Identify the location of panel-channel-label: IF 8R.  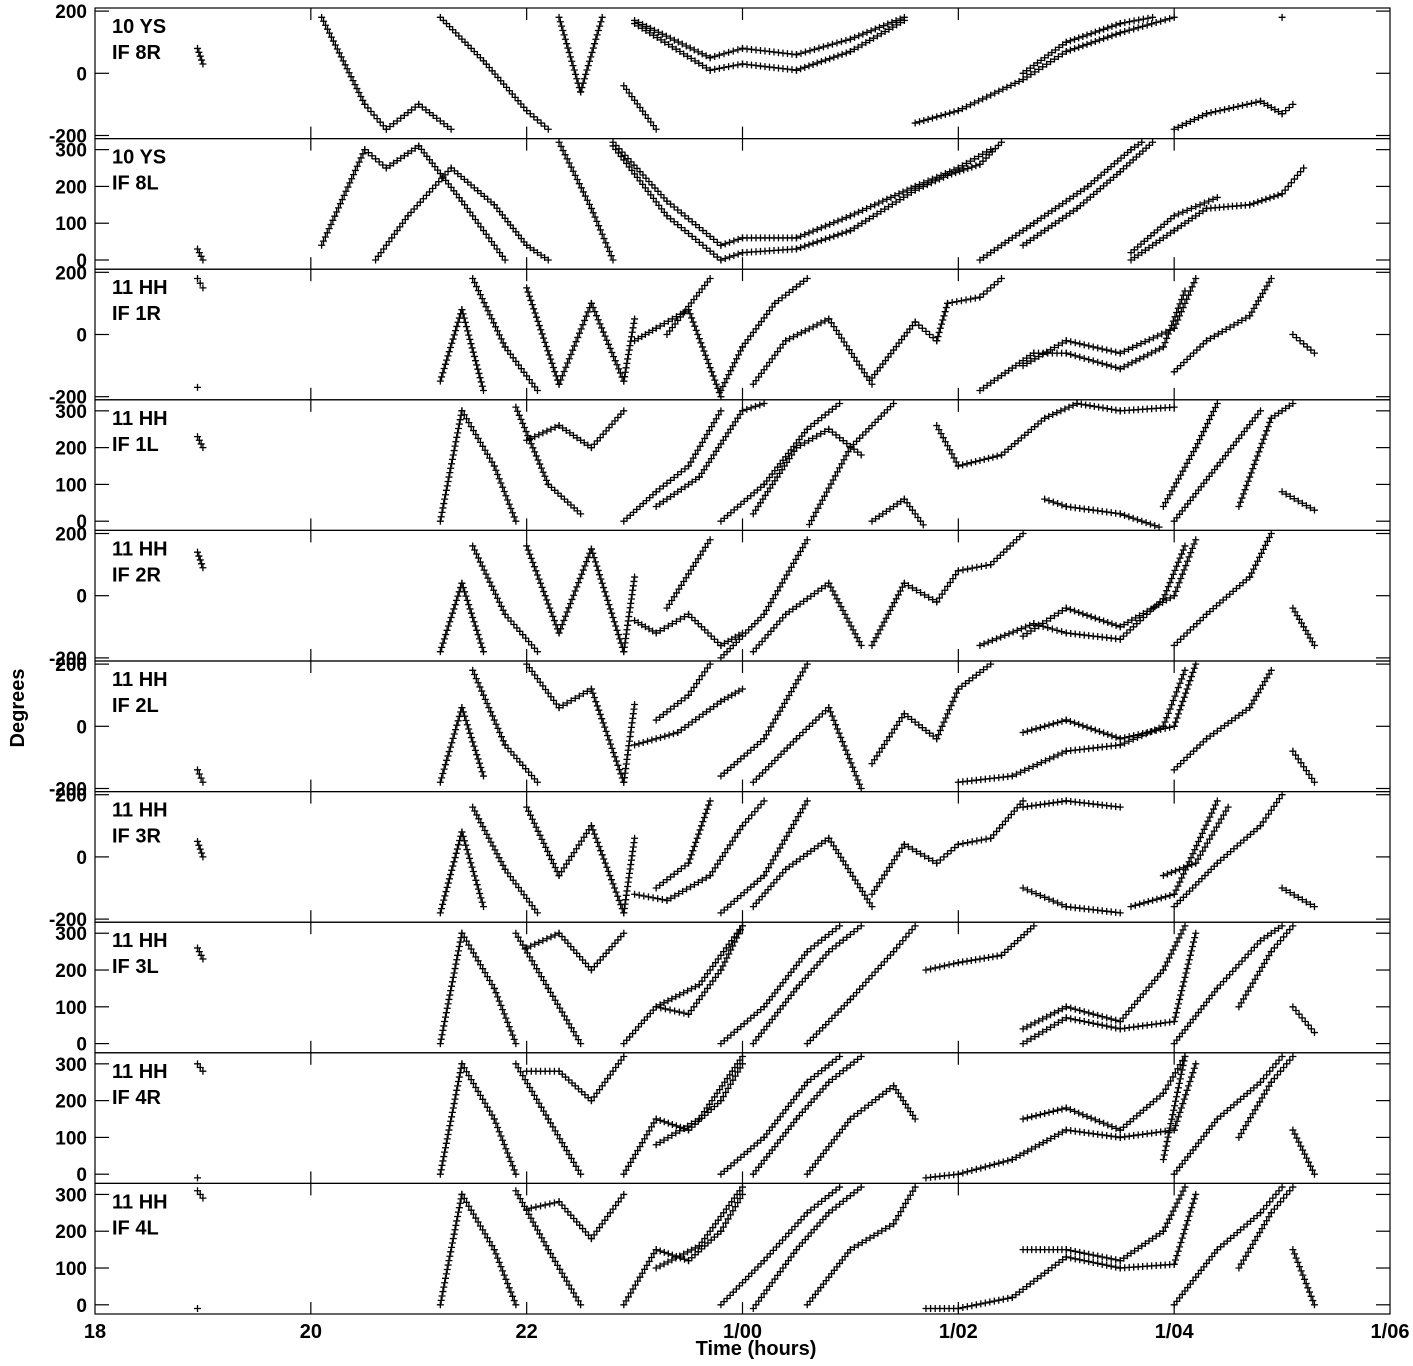
(136, 53).